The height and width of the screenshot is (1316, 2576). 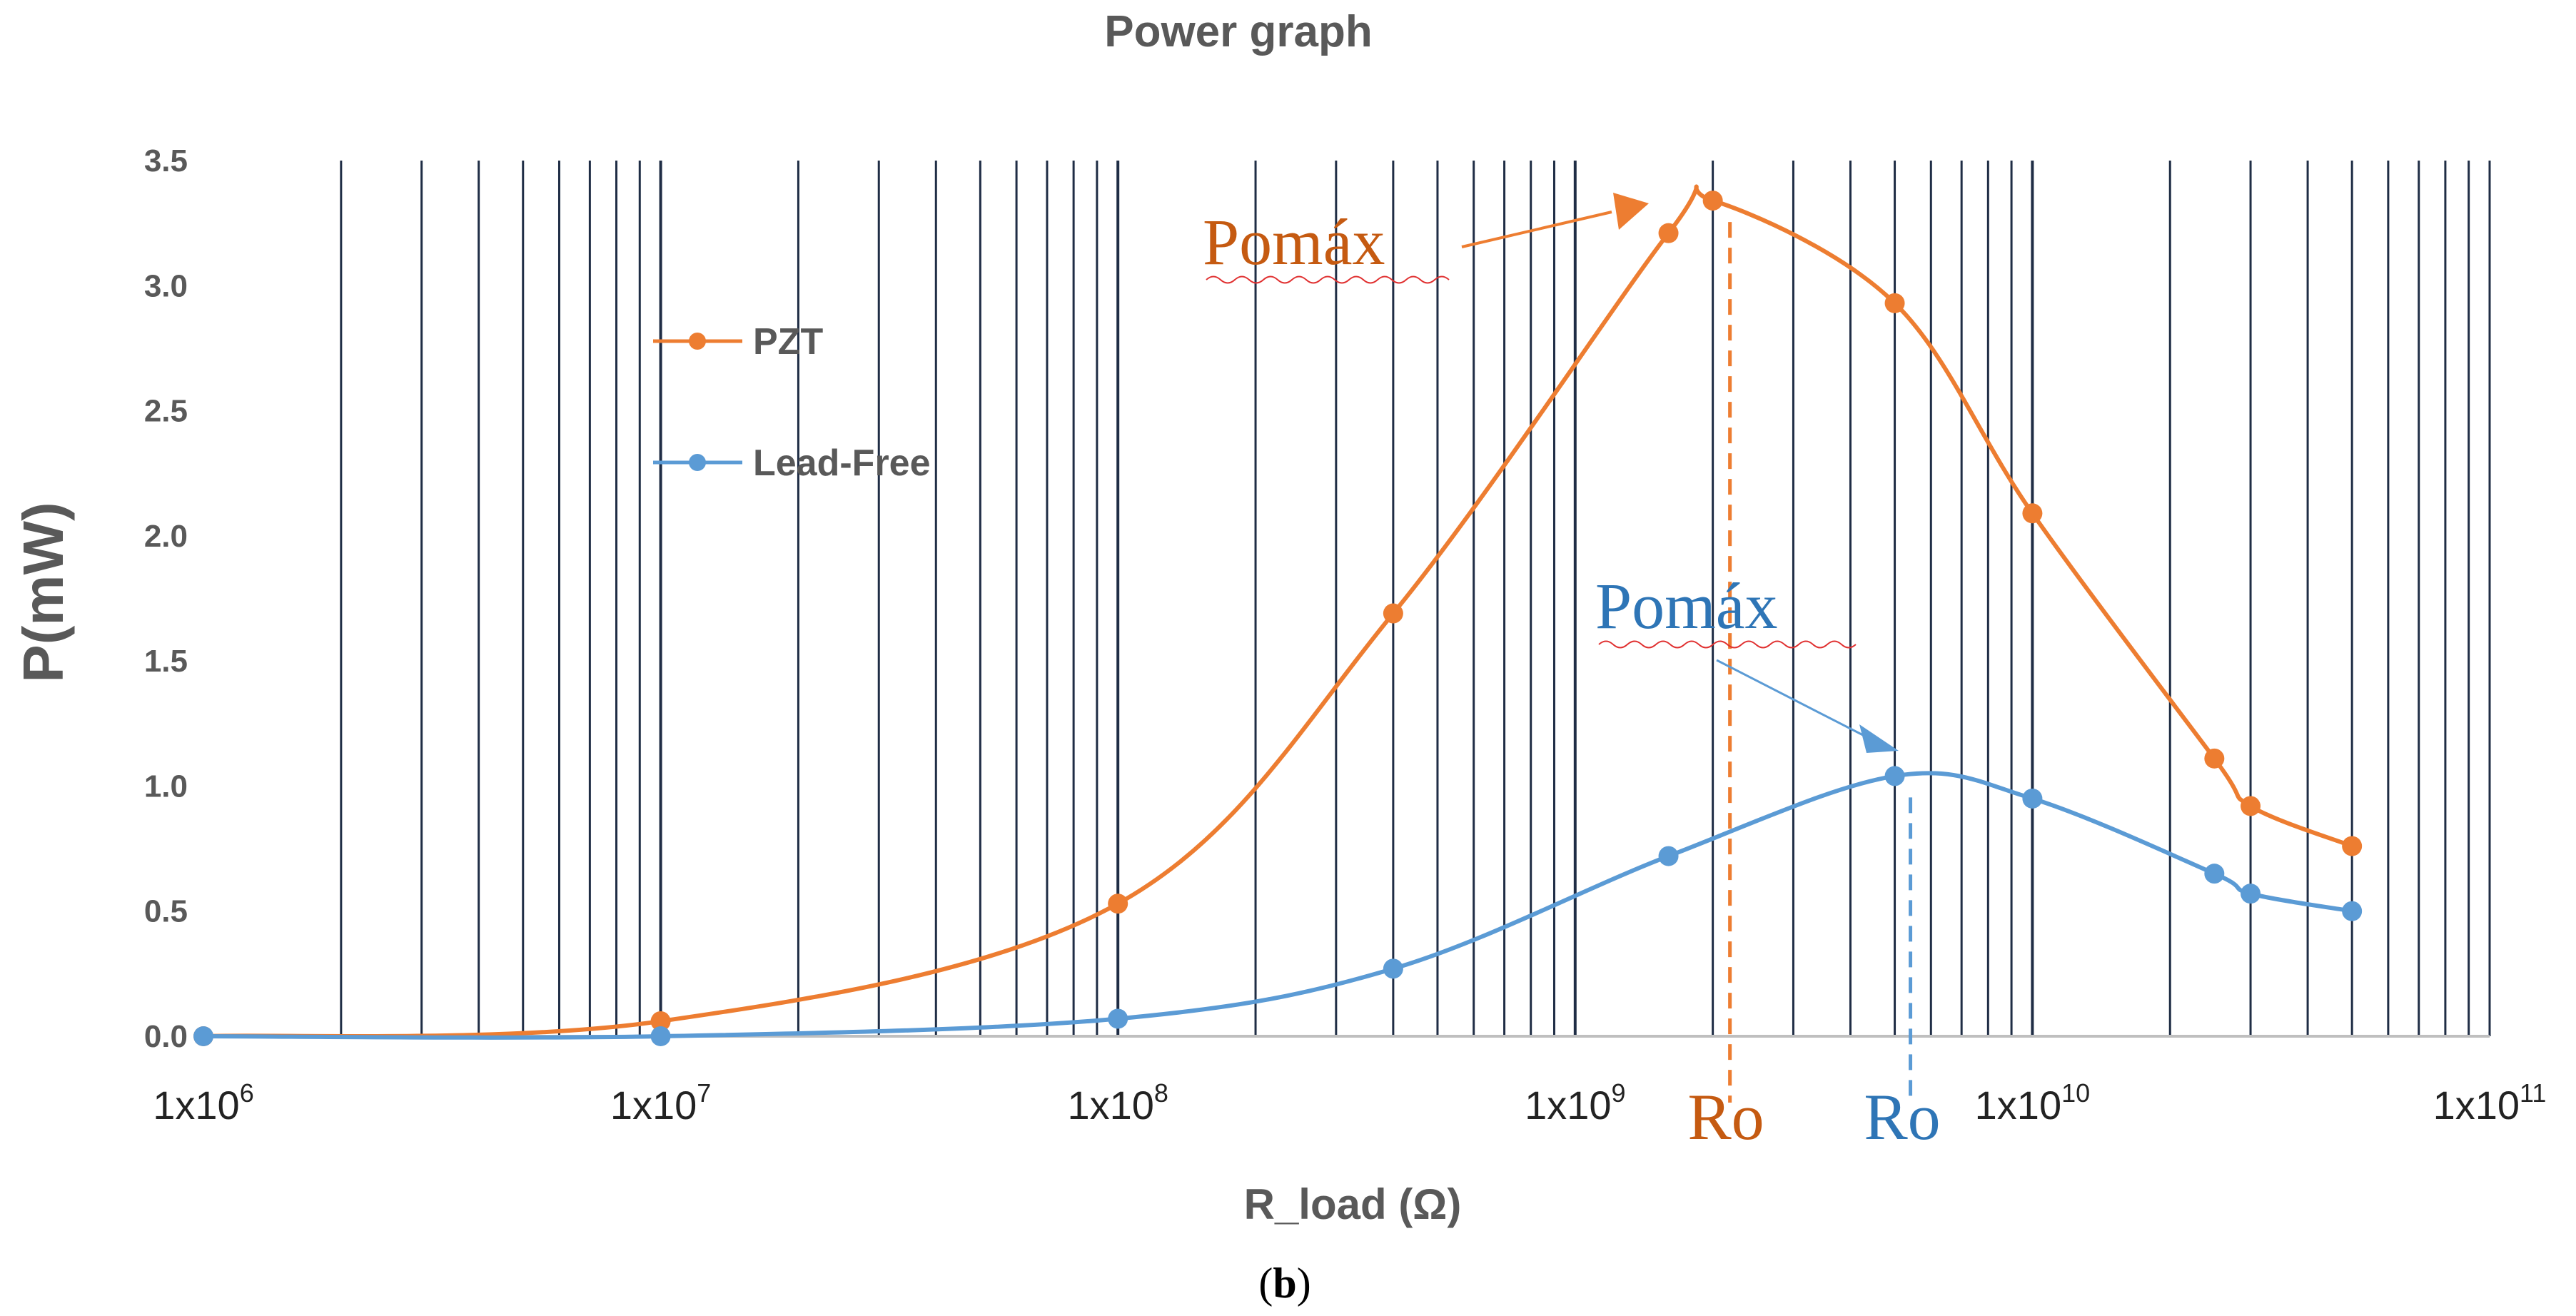 I want to click on y-axis-label: P(mW), so click(x=43, y=592).